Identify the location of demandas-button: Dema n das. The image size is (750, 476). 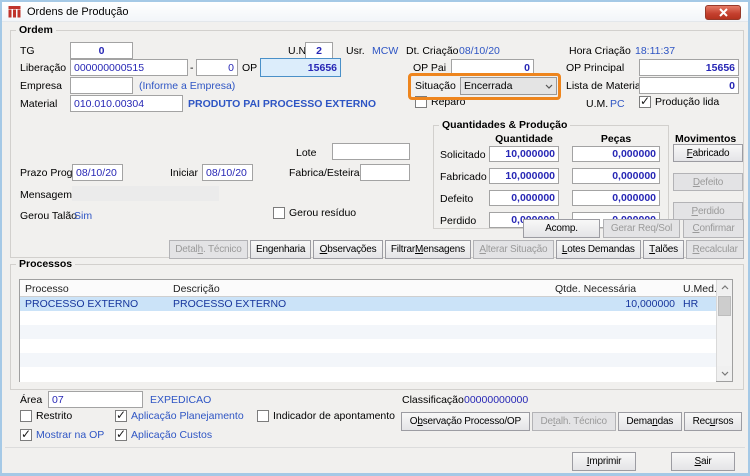
(649, 421).